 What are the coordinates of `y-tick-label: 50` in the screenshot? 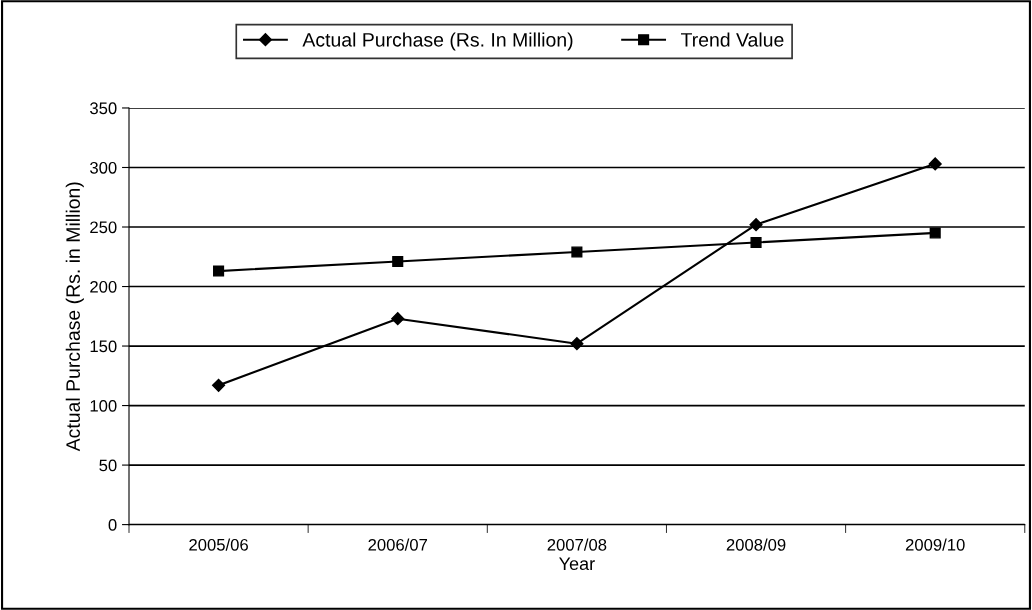 It's located at (108, 465).